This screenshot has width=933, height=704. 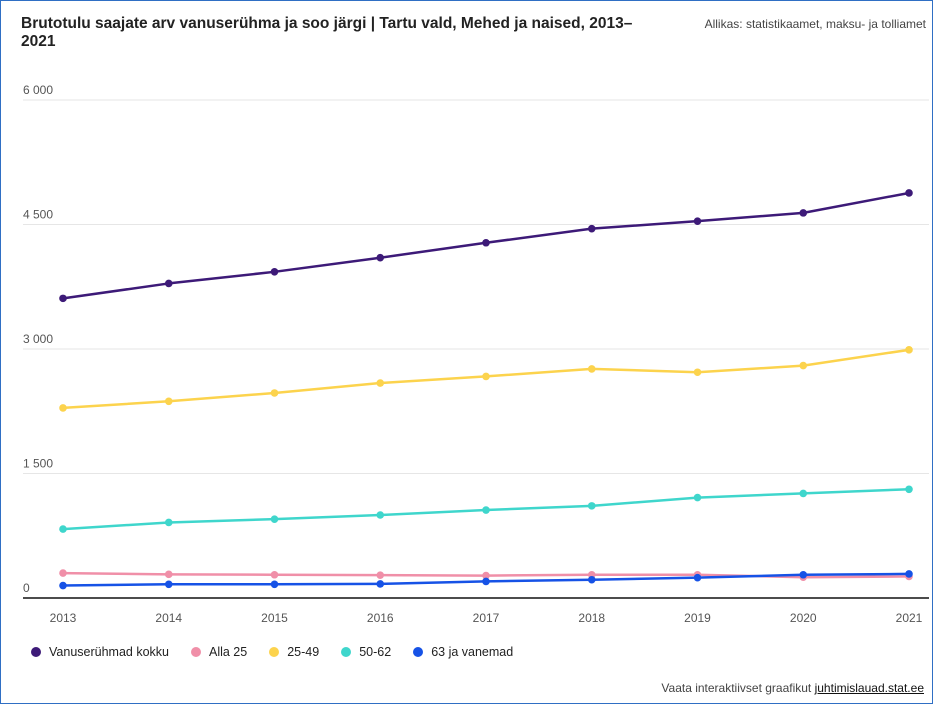 I want to click on y-tick-label: 3 000, so click(x=38, y=339).